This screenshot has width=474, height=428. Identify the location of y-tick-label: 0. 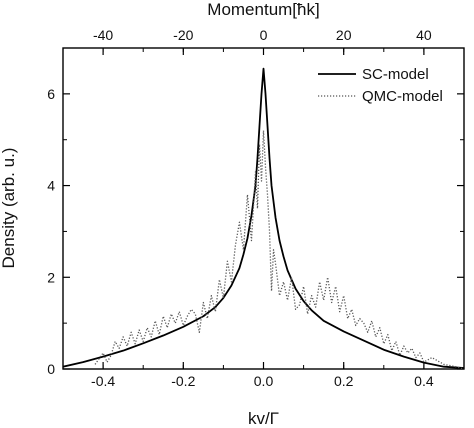
(51, 369).